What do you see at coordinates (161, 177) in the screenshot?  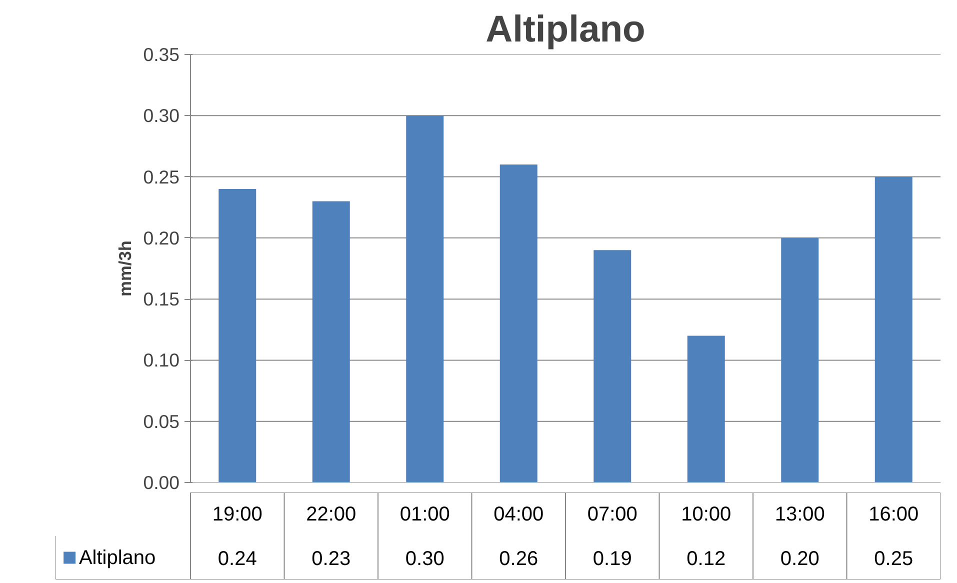 I see `y-tick-label: 0.25` at bounding box center [161, 177].